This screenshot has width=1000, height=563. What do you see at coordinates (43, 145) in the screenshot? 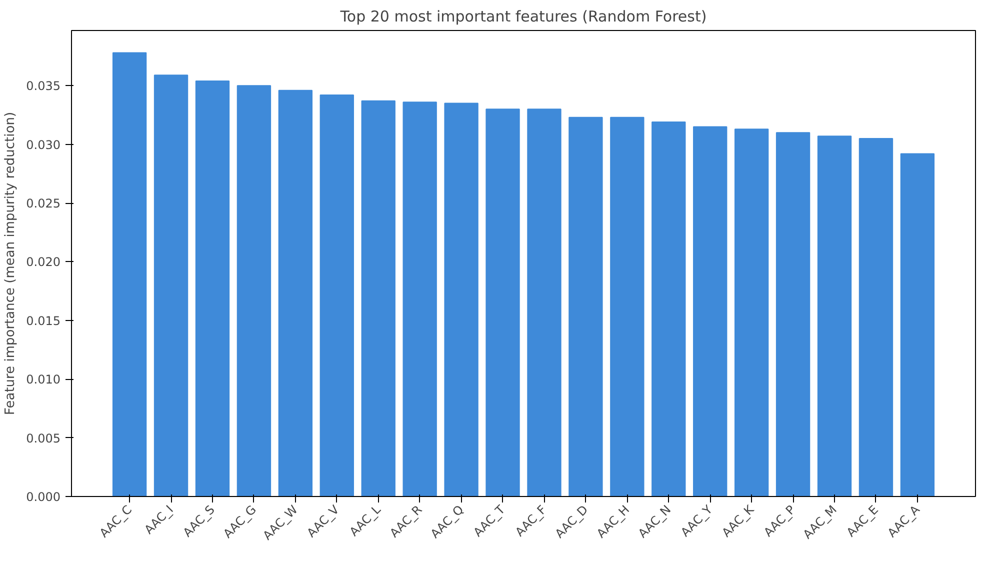
I see `y-tick-label: 0.030` at bounding box center [43, 145].